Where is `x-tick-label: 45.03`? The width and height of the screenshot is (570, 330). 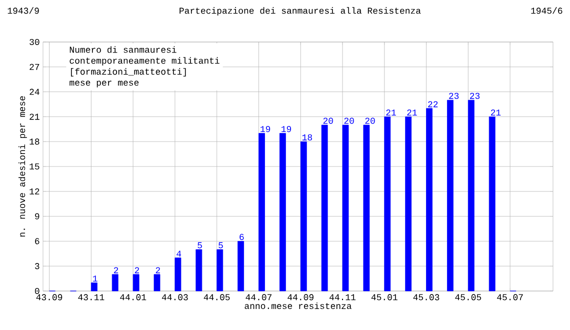 x-tick-label: 45.03 is located at coordinates (426, 297).